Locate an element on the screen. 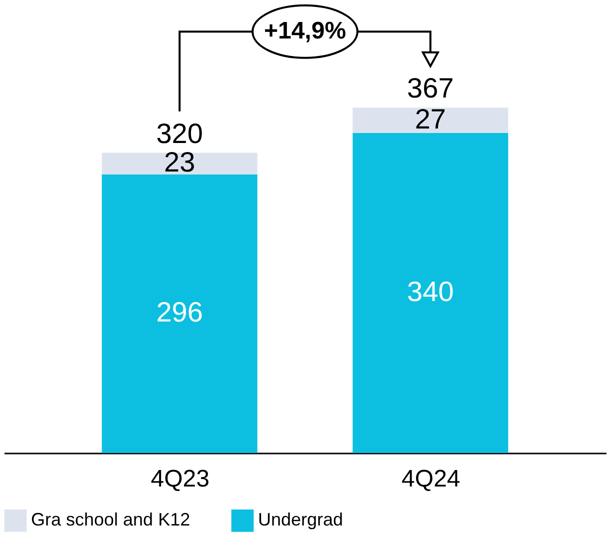 Image resolution: width=610 pixels, height=536 pixels. data-label: 340 is located at coordinates (430, 292).